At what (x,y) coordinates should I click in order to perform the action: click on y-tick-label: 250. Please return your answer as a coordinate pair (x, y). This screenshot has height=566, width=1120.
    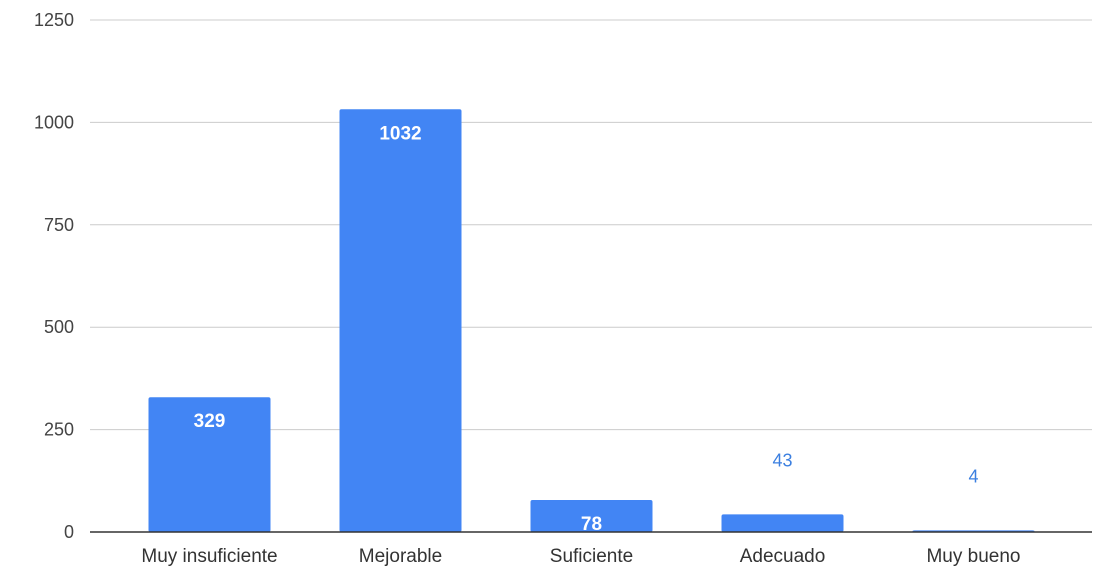
    Looking at the image, I should click on (59, 430).